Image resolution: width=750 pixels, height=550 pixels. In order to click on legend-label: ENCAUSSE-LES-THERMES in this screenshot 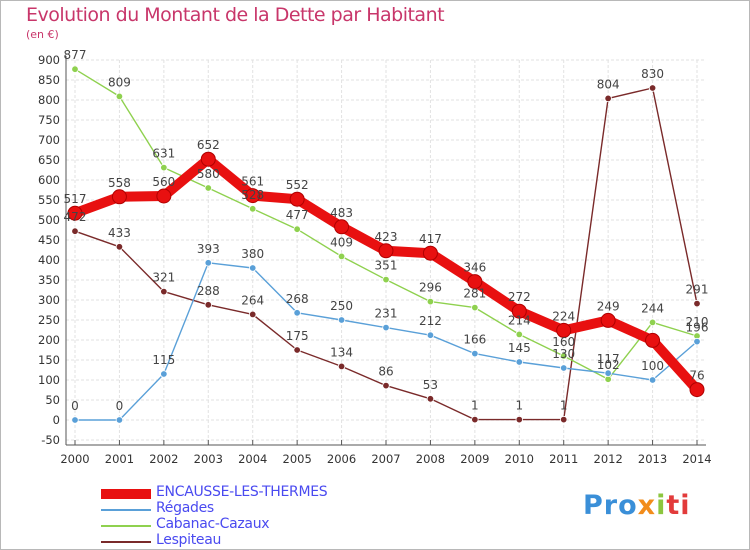, I will do `click(242, 492)`.